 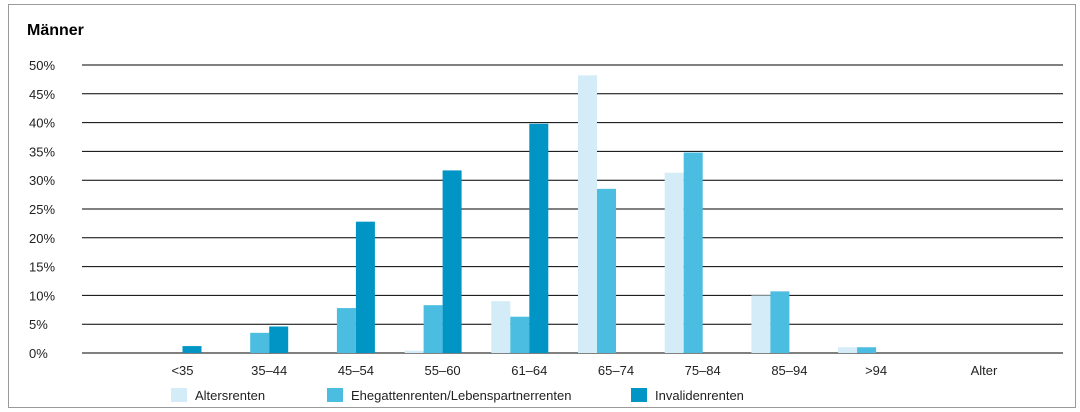 What do you see at coordinates (42, 123) in the screenshot?
I see `y-tick-label: 40%` at bounding box center [42, 123].